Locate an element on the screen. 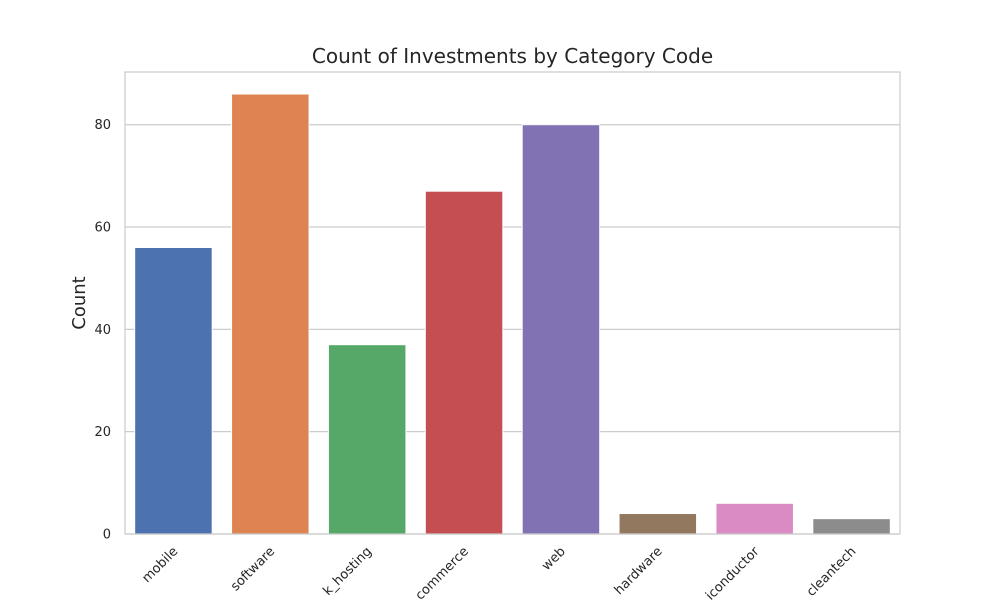 The height and width of the screenshot is (600, 1000). y-axis-title: Count is located at coordinates (79, 302).